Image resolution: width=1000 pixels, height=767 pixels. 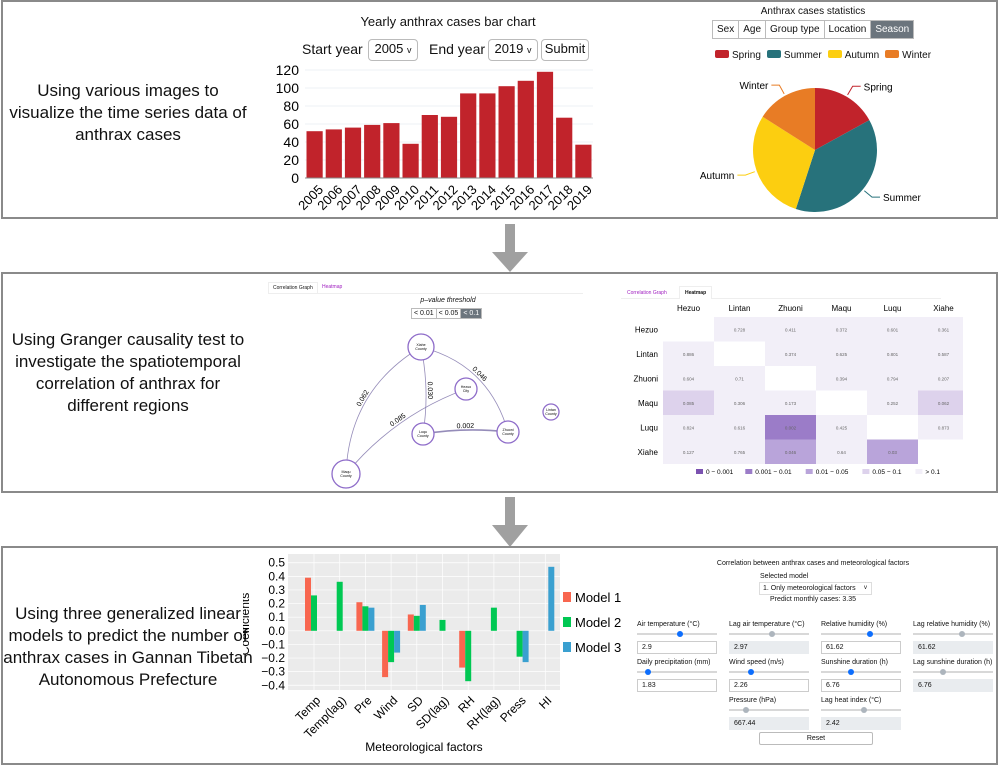 I want to click on heatmap-cell-value: 0.601, so click(x=893, y=329).